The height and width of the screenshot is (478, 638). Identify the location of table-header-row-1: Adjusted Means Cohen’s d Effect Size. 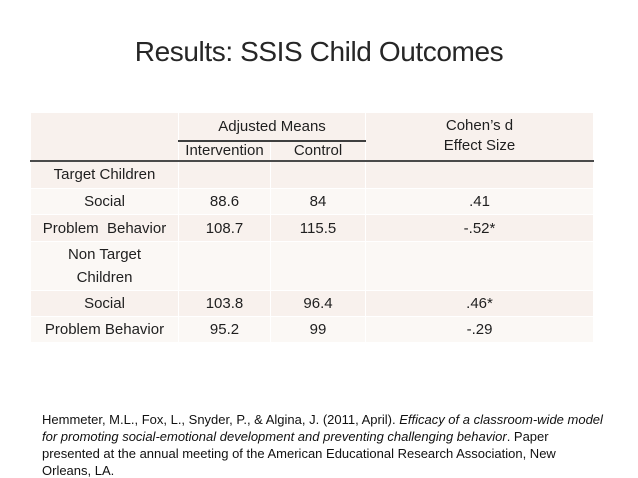
(312, 137).